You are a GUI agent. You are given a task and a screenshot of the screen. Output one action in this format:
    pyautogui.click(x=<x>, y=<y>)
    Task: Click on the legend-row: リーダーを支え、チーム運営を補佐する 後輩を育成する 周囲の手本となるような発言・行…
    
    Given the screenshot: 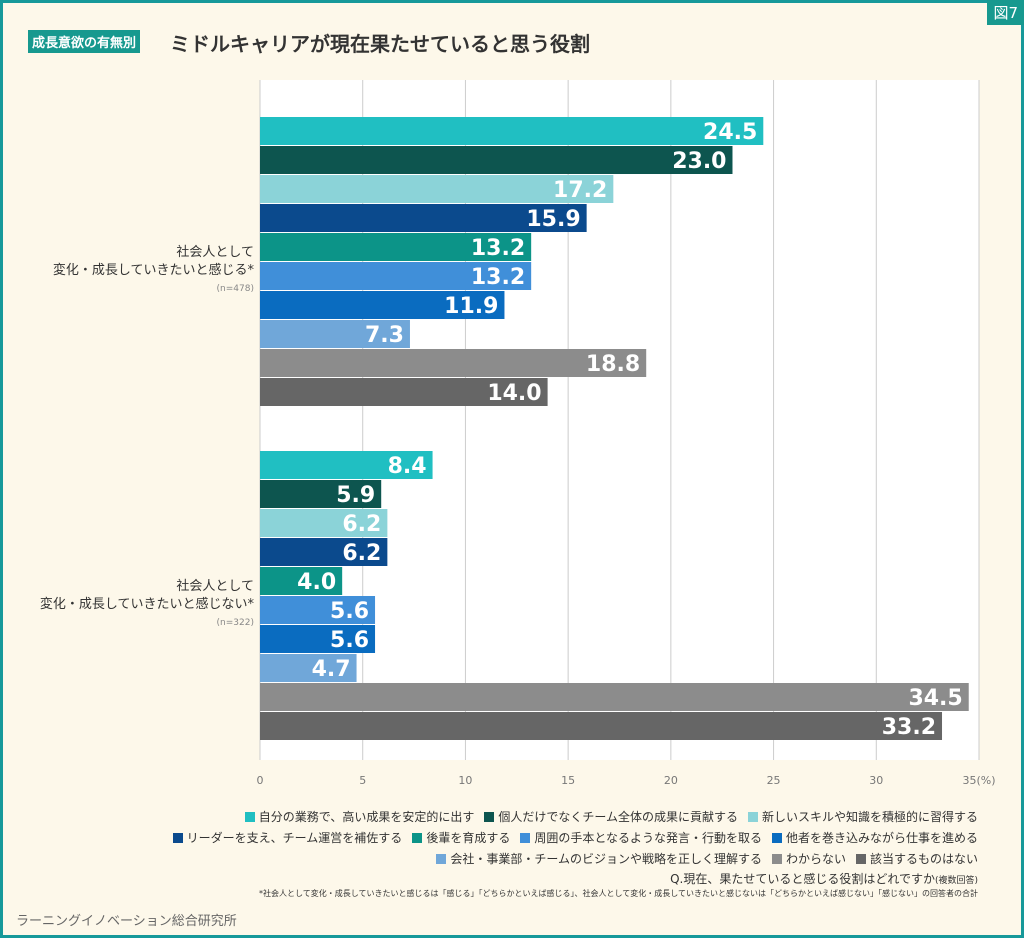 What is the action you would take?
    pyautogui.click(x=570, y=837)
    